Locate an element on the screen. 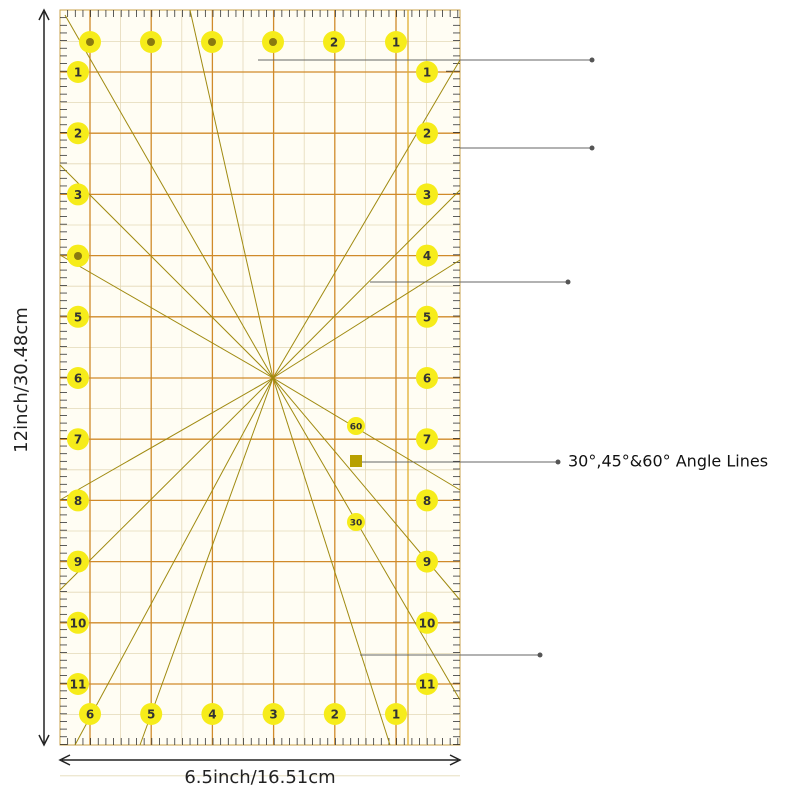 The width and height of the screenshot is (800, 800). angle-label: 30 is located at coordinates (356, 524).